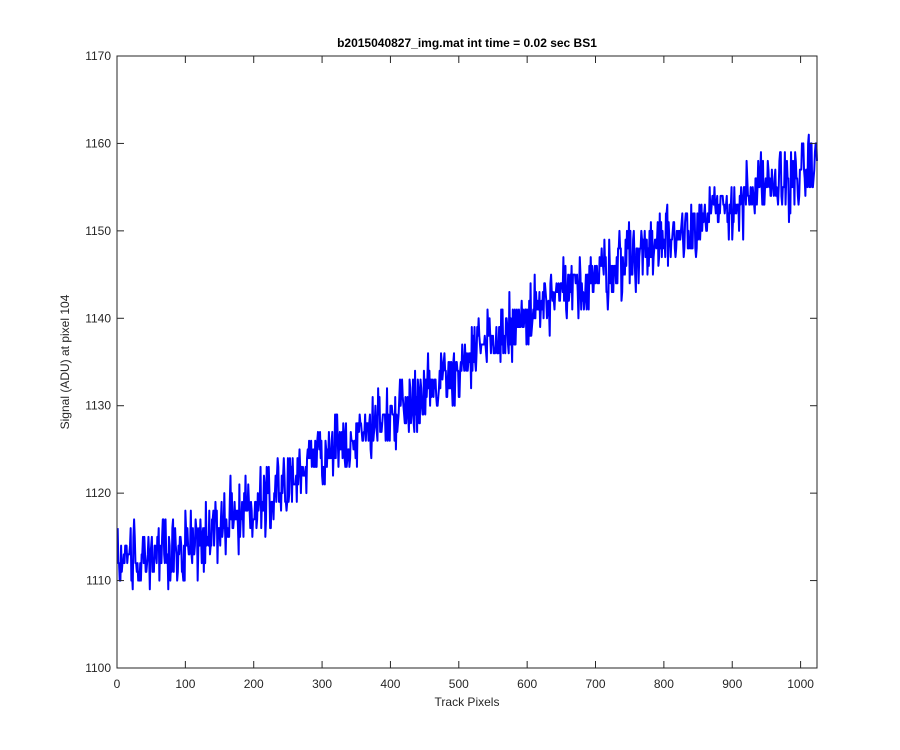  I want to click on x-tick-label: 700, so click(596, 684).